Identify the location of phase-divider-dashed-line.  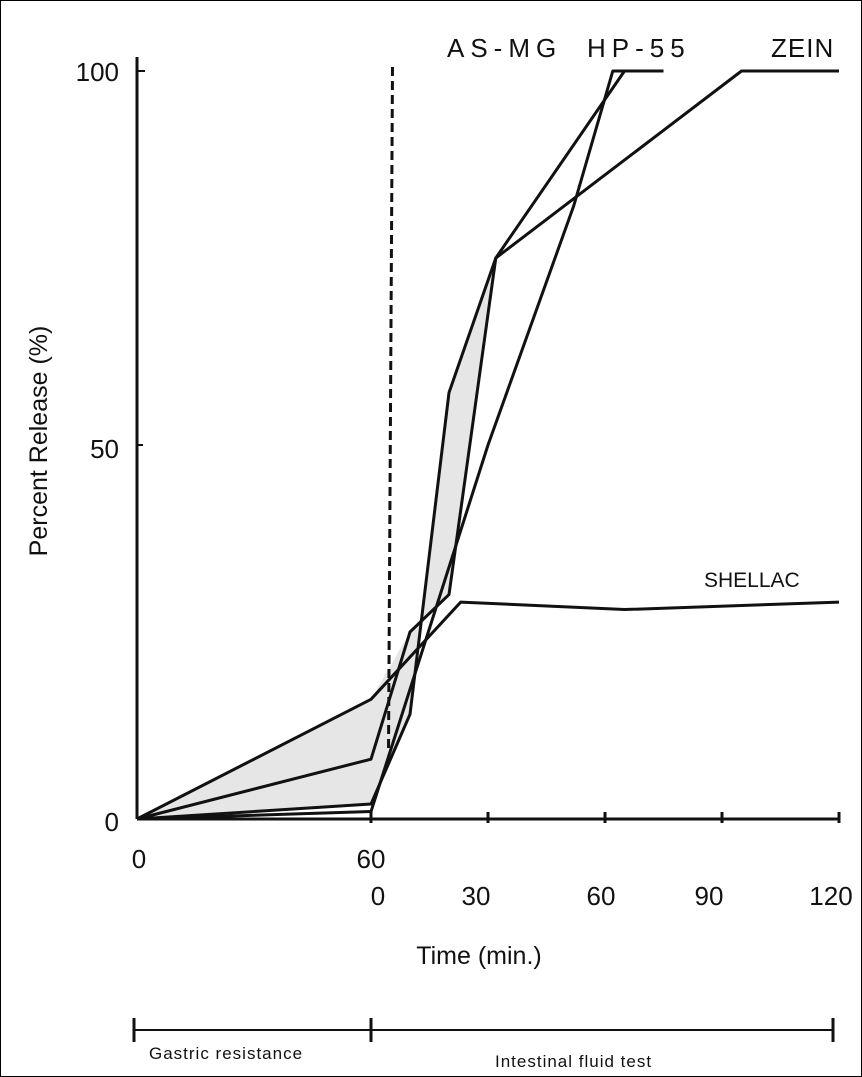
(390, 409).